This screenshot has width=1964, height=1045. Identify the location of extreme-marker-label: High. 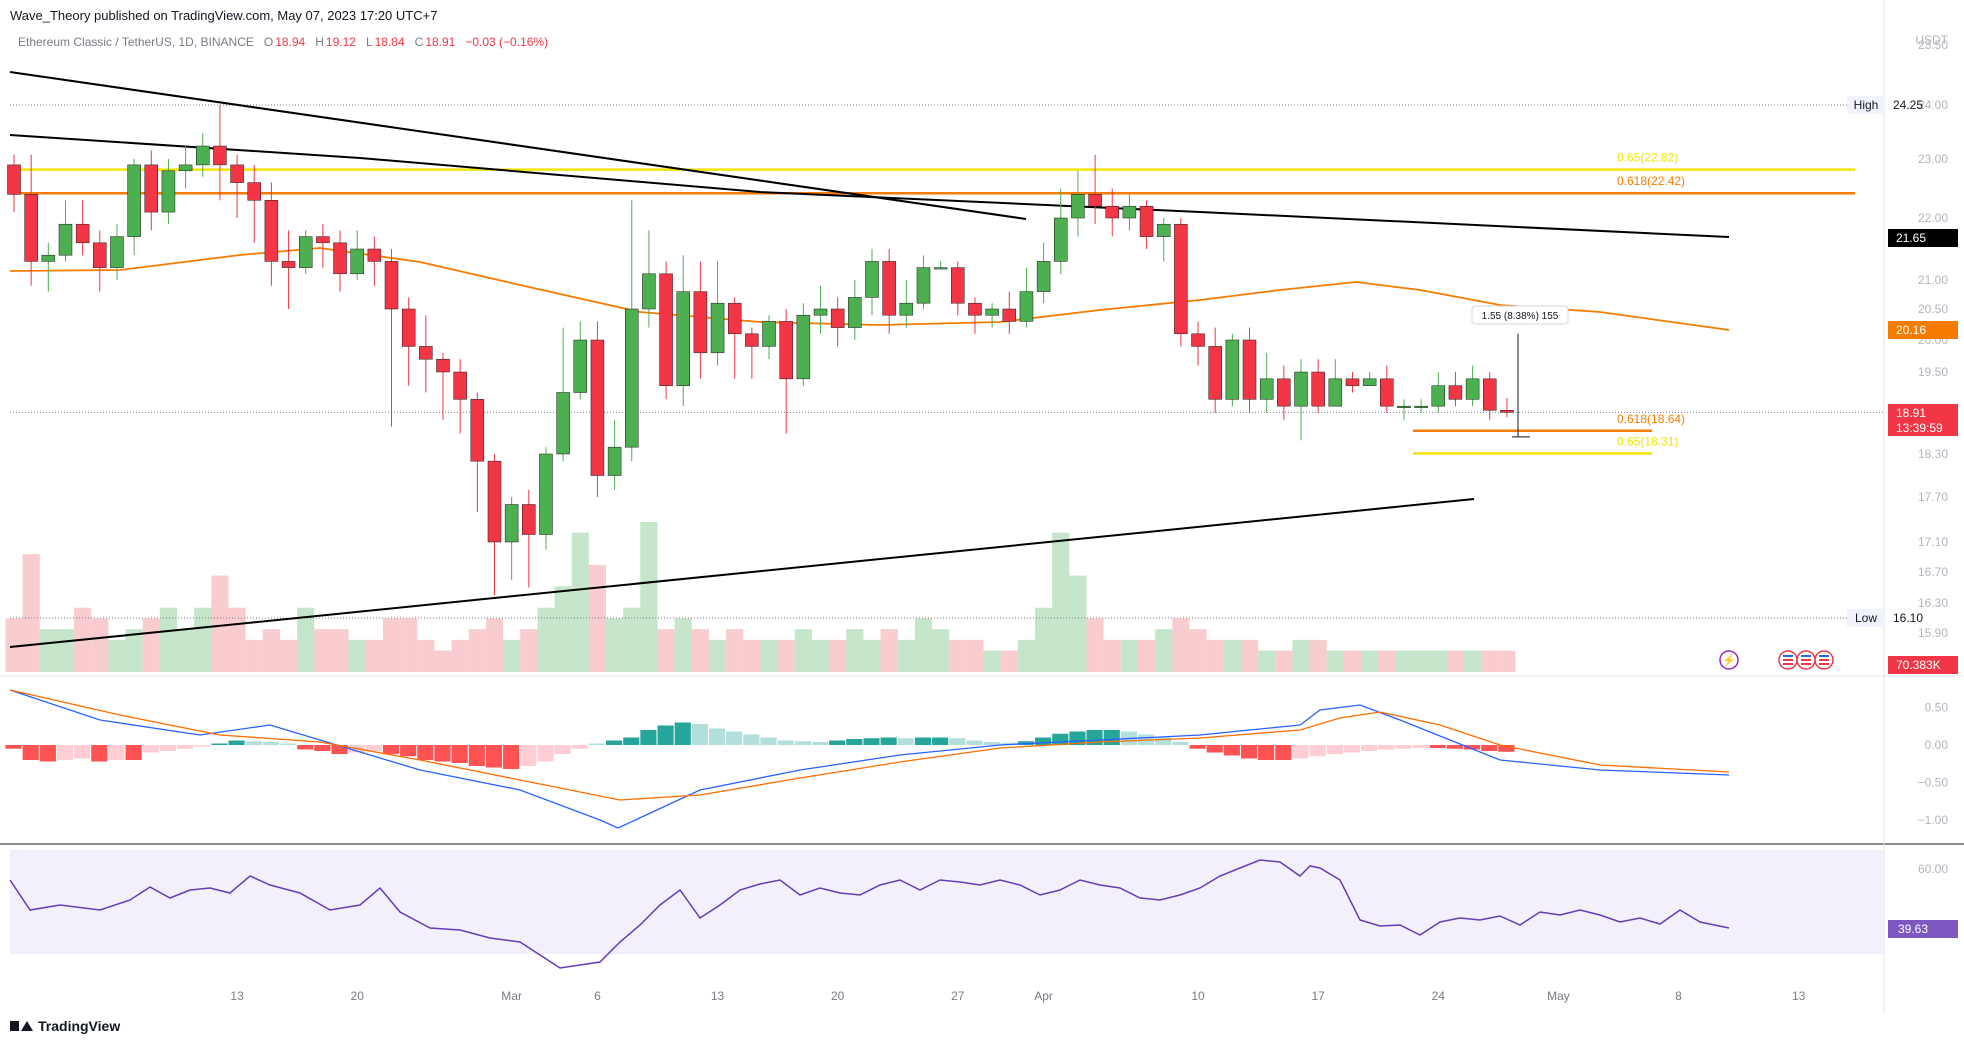
(1866, 105).